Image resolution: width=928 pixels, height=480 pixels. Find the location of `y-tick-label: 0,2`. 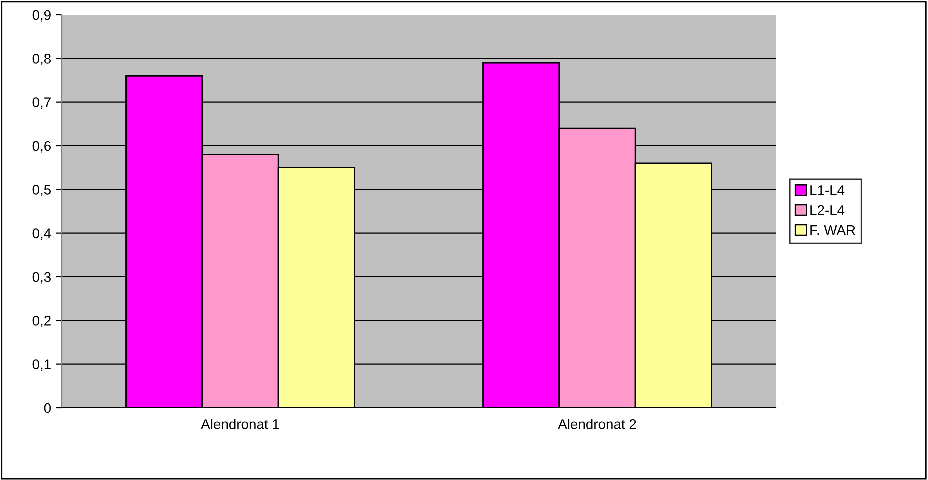

y-tick-label: 0,2 is located at coordinates (41, 322).